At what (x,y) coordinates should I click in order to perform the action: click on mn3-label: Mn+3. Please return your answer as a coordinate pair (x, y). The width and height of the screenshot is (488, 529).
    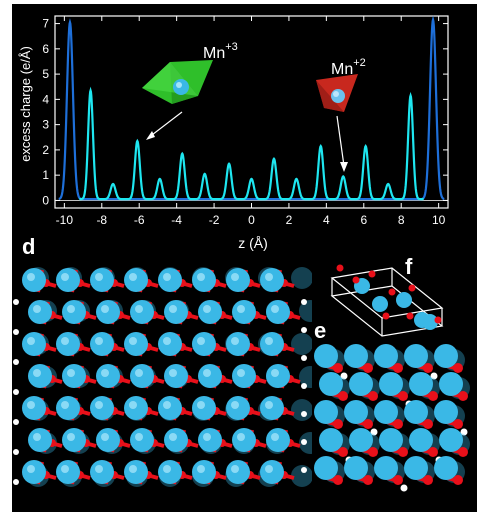
    Looking at the image, I should click on (220, 51).